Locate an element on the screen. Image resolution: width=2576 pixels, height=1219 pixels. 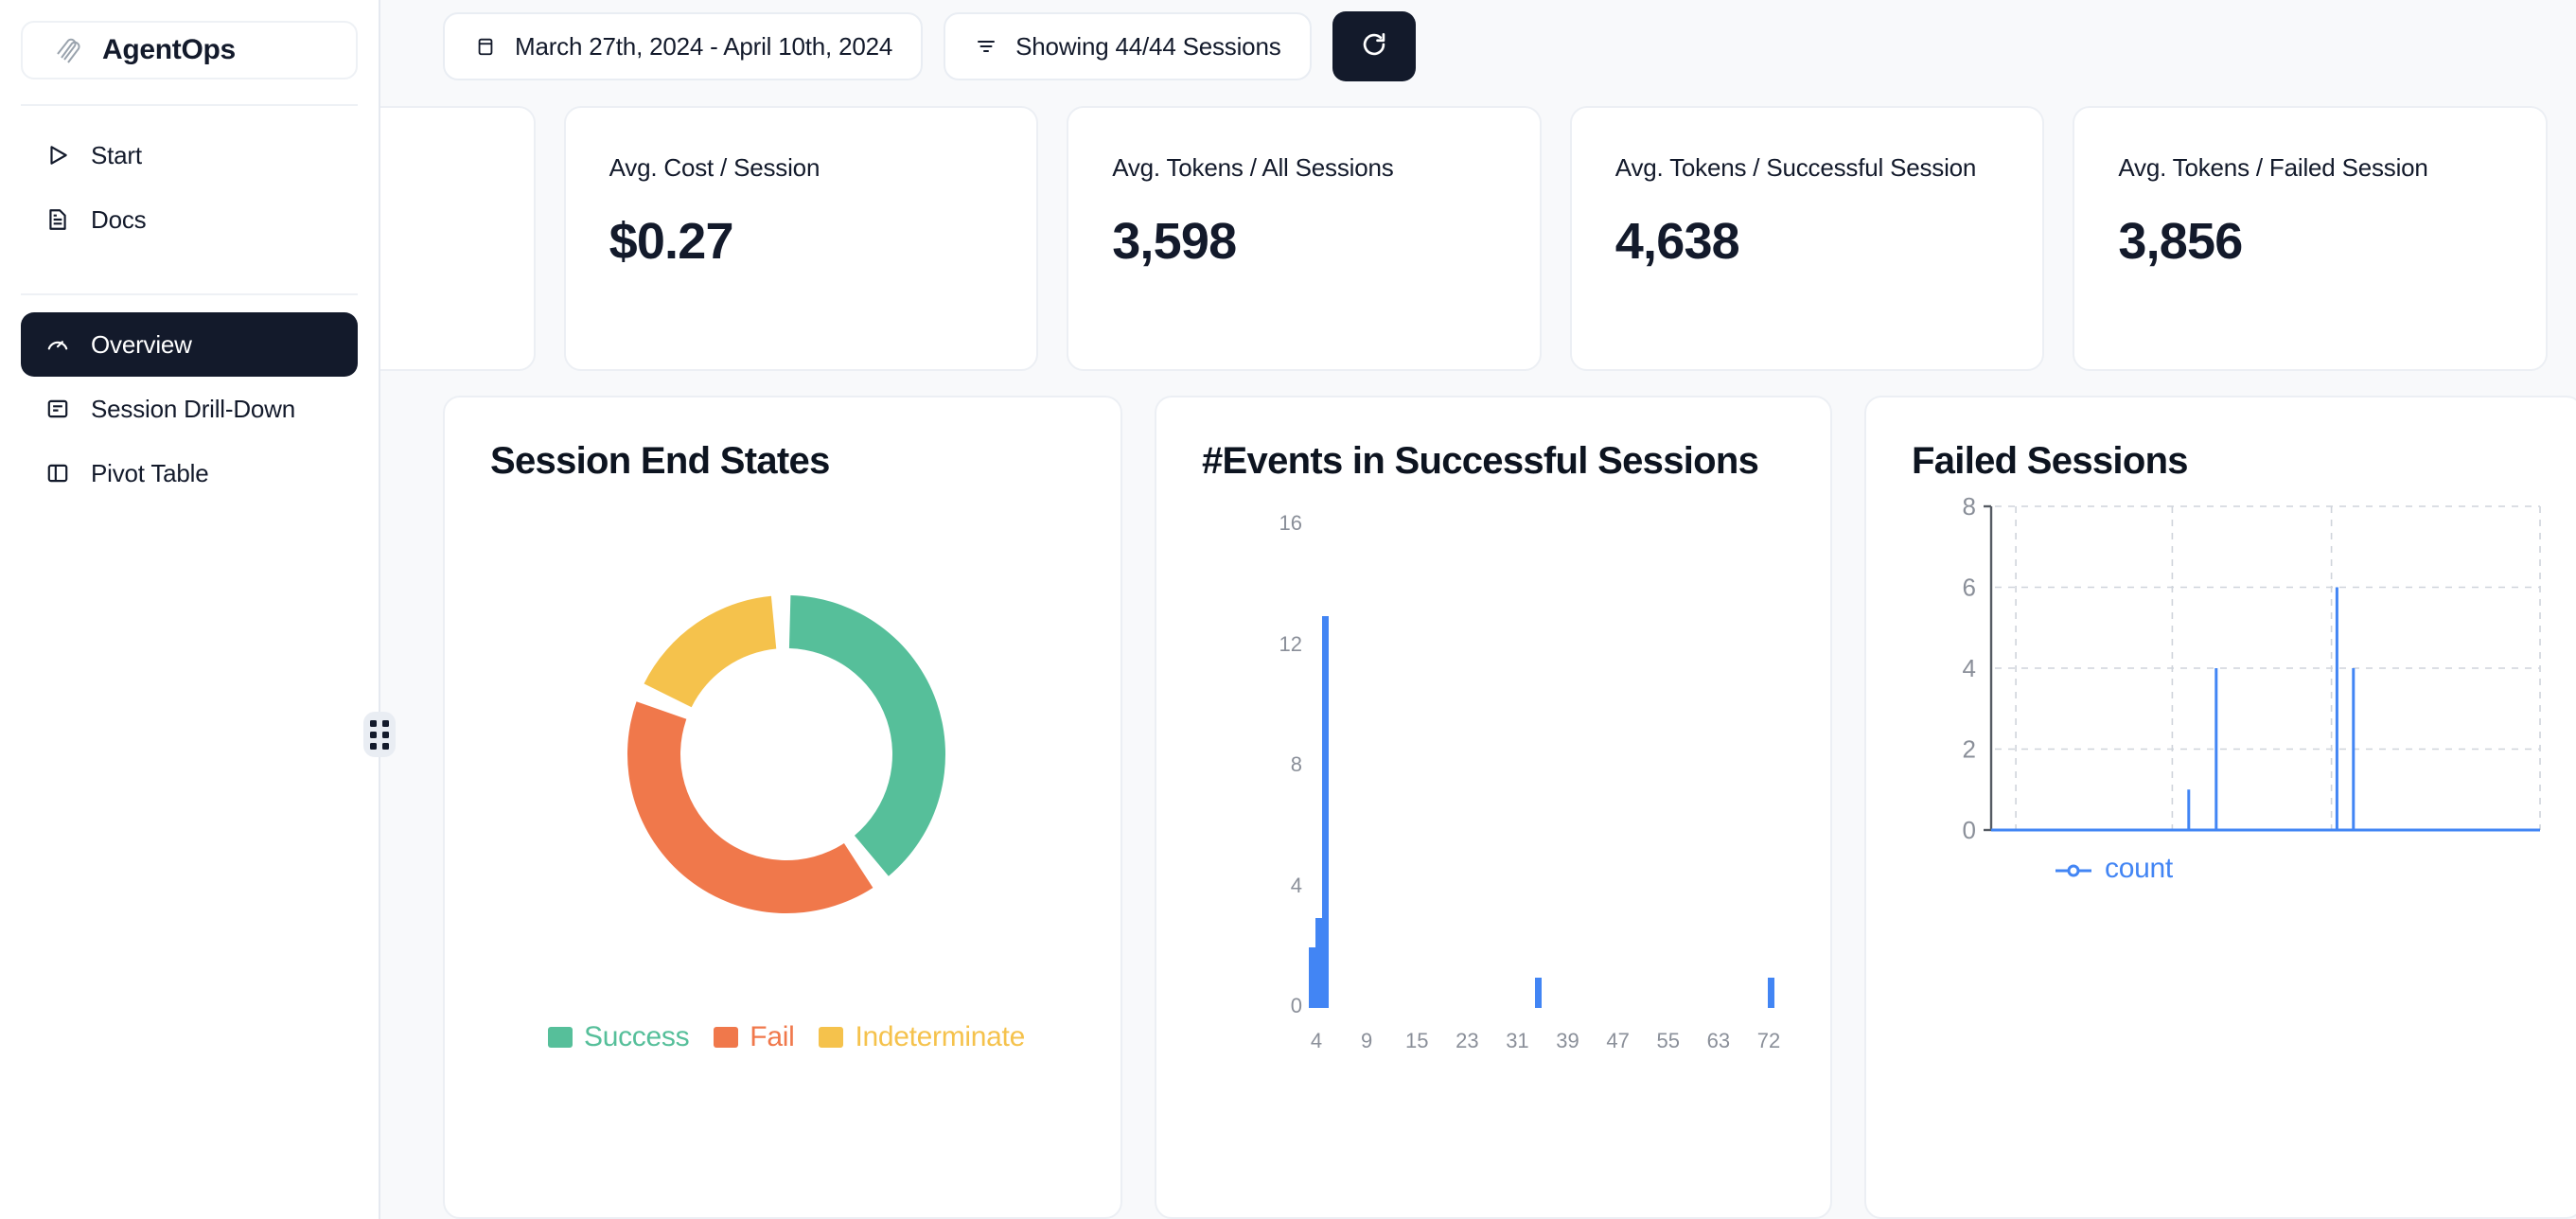
date-range-label: March 27th, 2024 - April 10th, 2024 is located at coordinates (704, 46).